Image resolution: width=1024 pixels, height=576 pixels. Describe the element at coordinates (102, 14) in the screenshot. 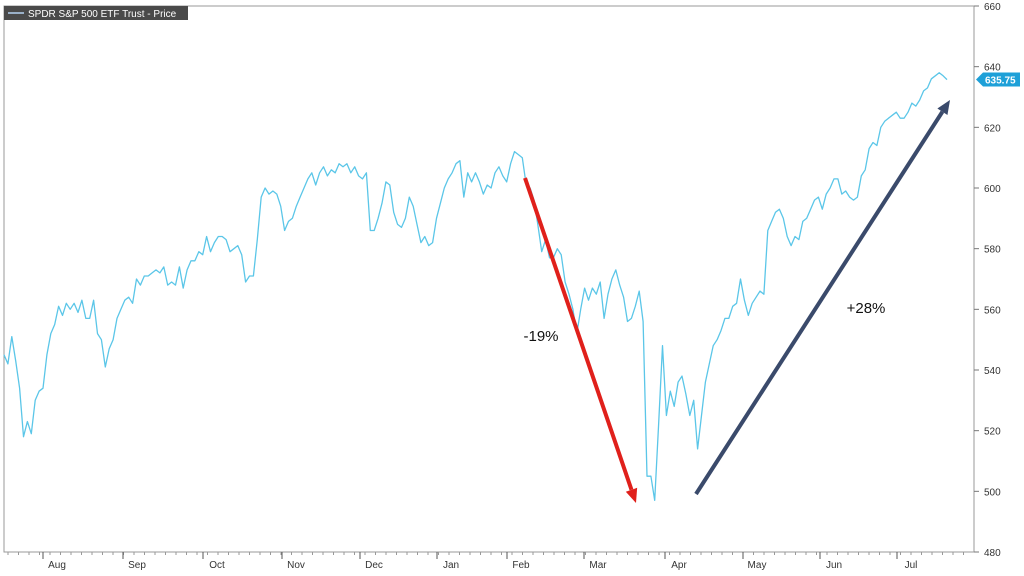

I see `legend-label: SPDR S&P 500 ETF Trust - Price` at that location.